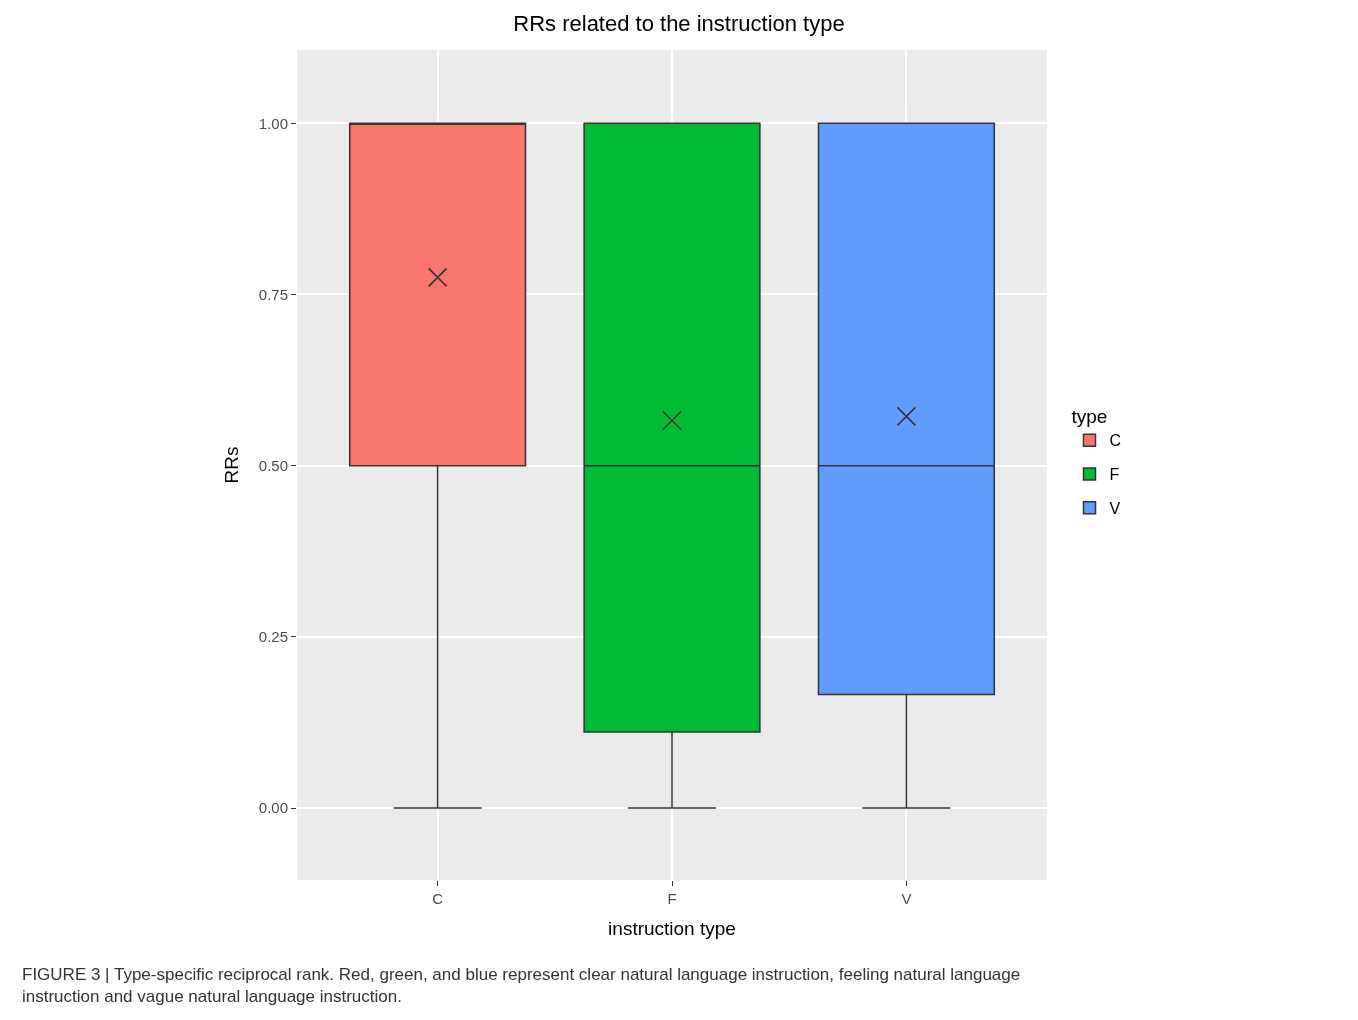 Image resolution: width=1358 pixels, height=1020 pixels. I want to click on chart-title: RRs related to the instruction type, so click(679, 23).